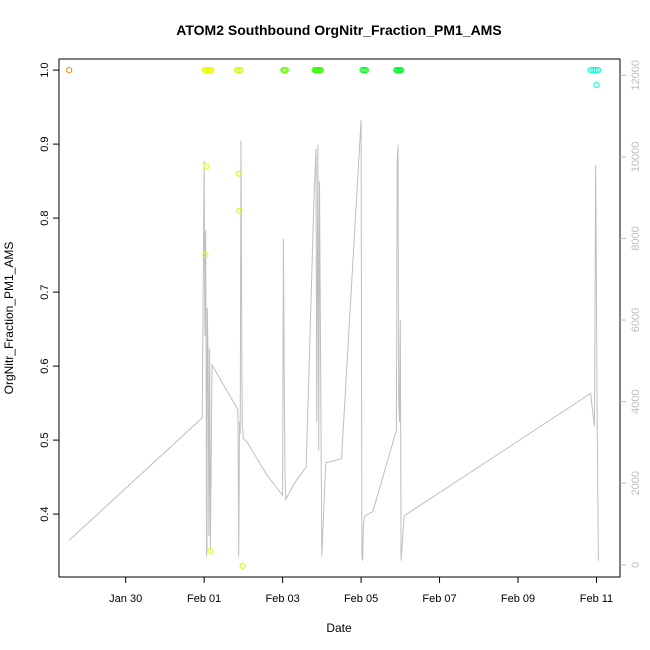  Describe the element at coordinates (45, 513) in the screenshot. I see `y-tick-label: 0.4` at that location.